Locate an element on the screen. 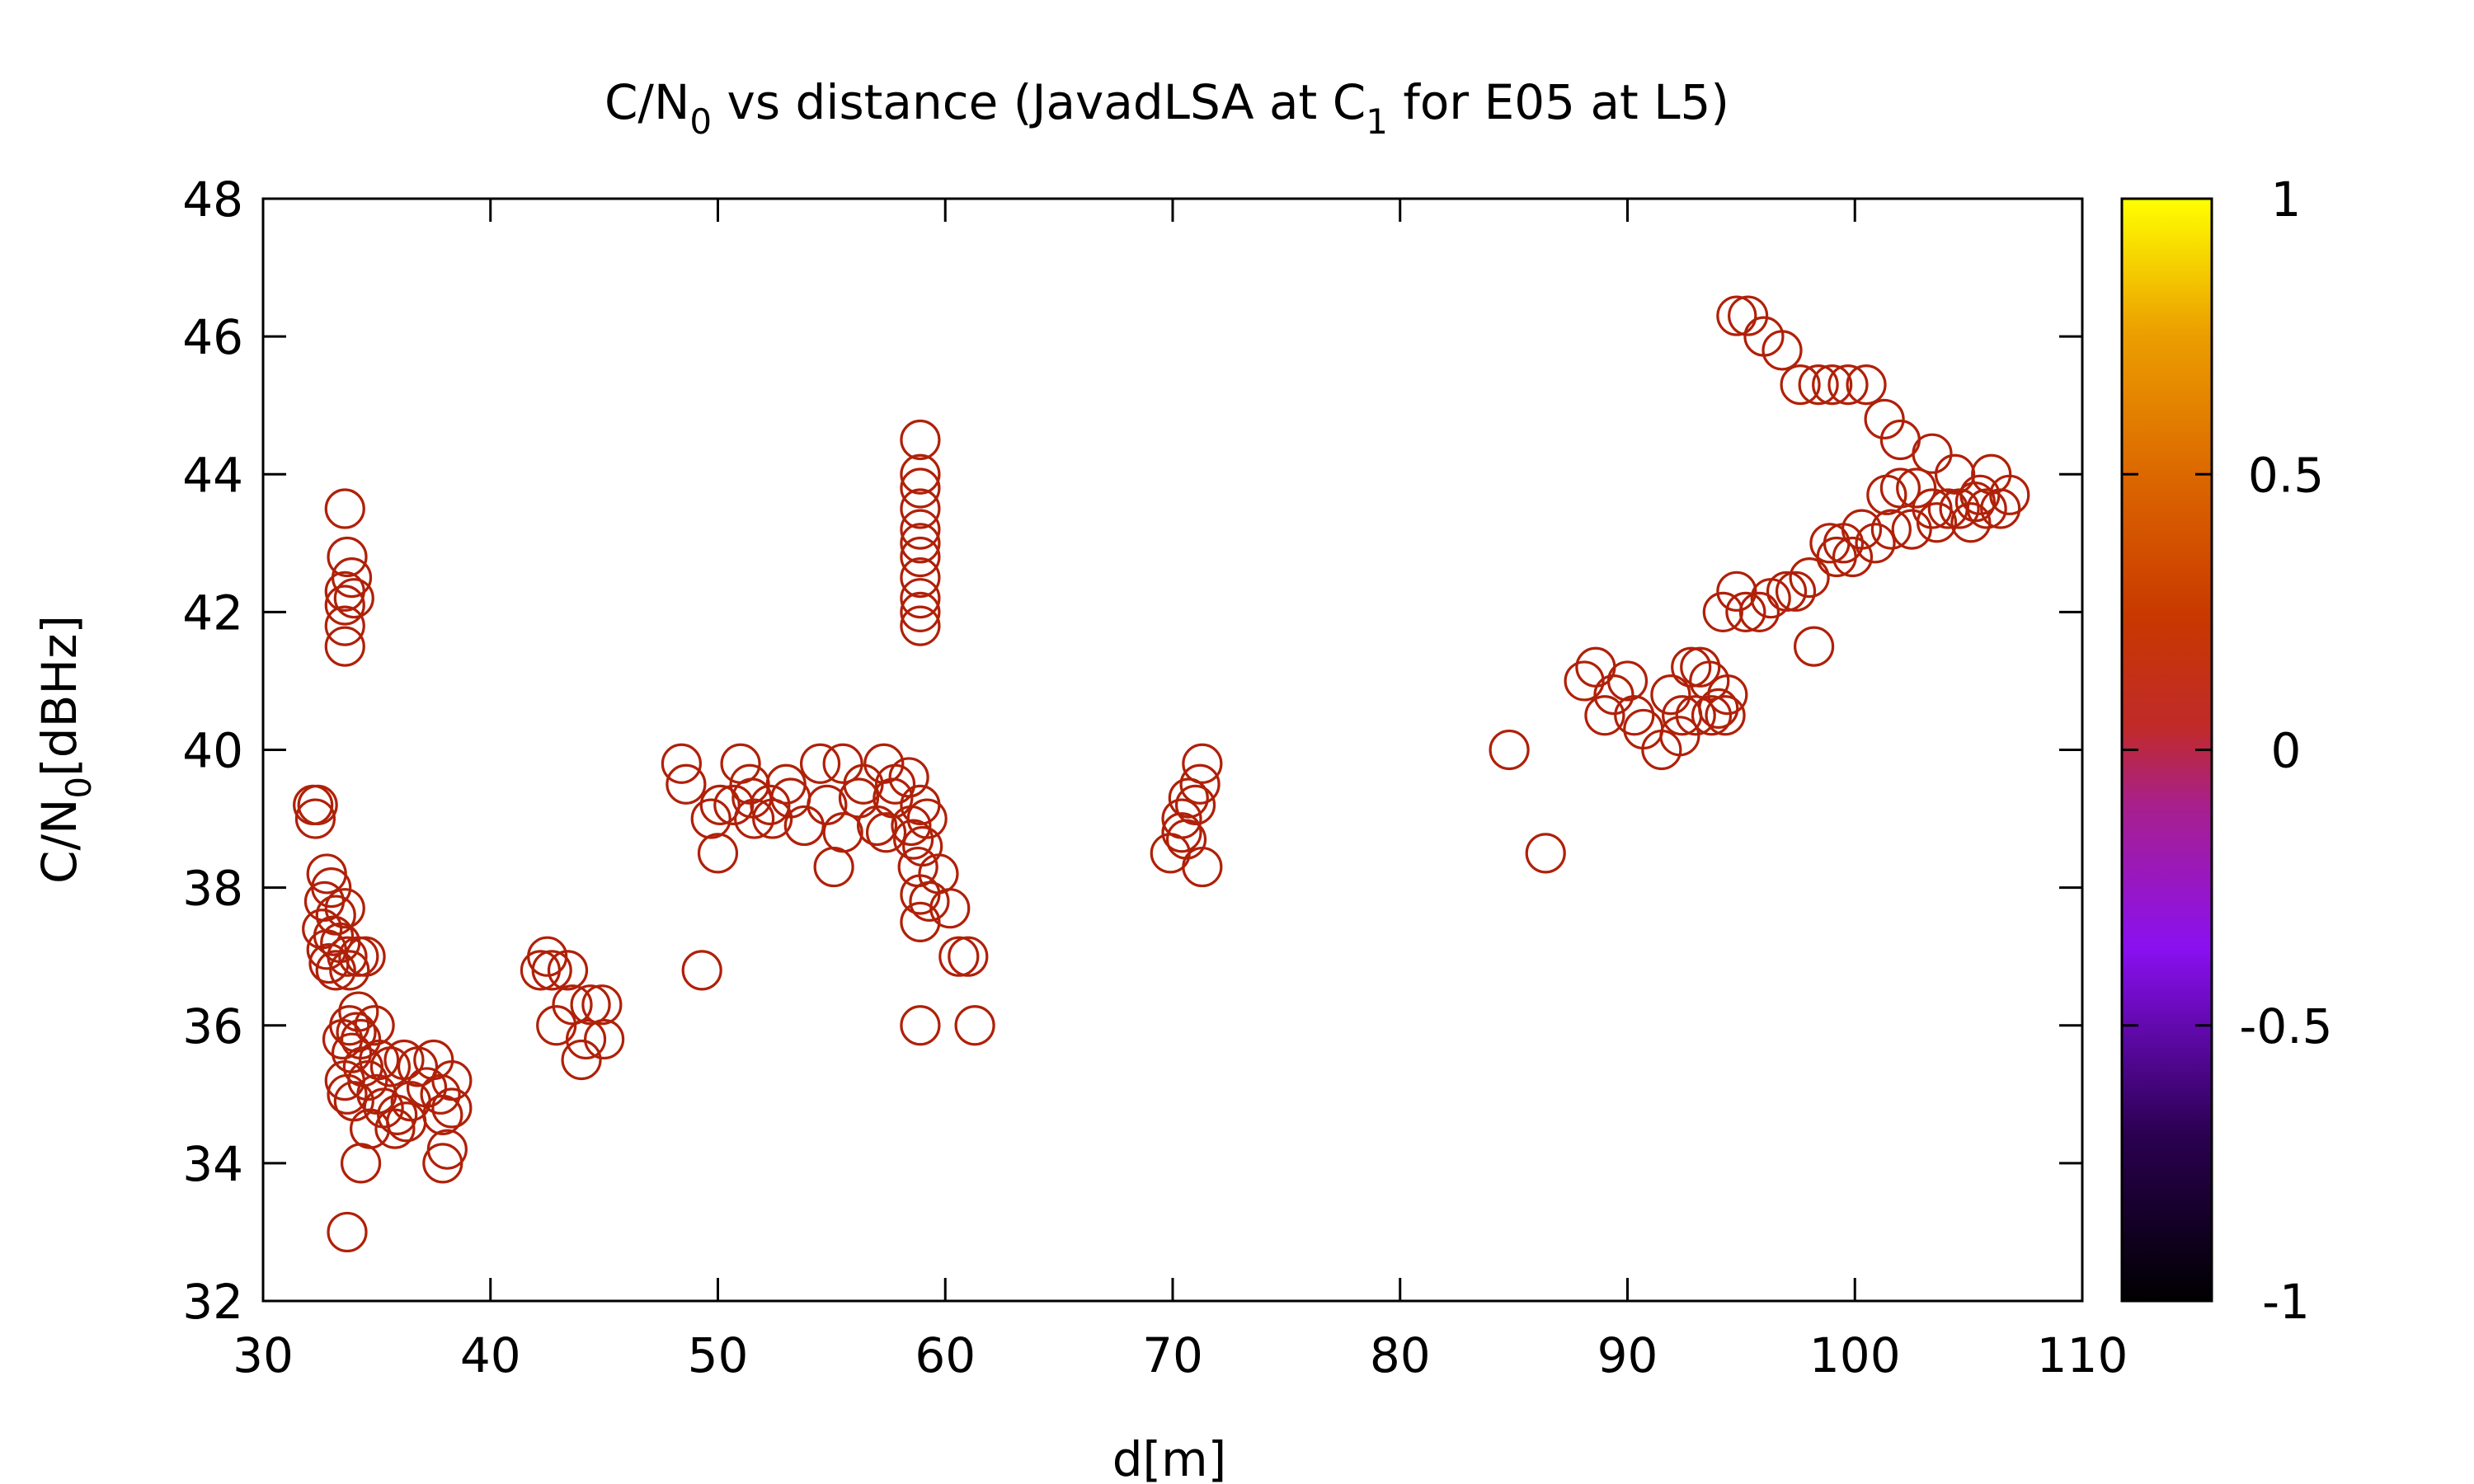  y-tick-label: 34 is located at coordinates (212, 1164).